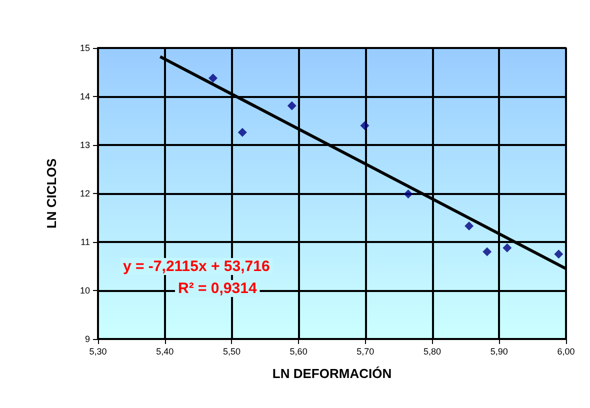  I want to click on annotation: R² = 0,9314, so click(218, 288).